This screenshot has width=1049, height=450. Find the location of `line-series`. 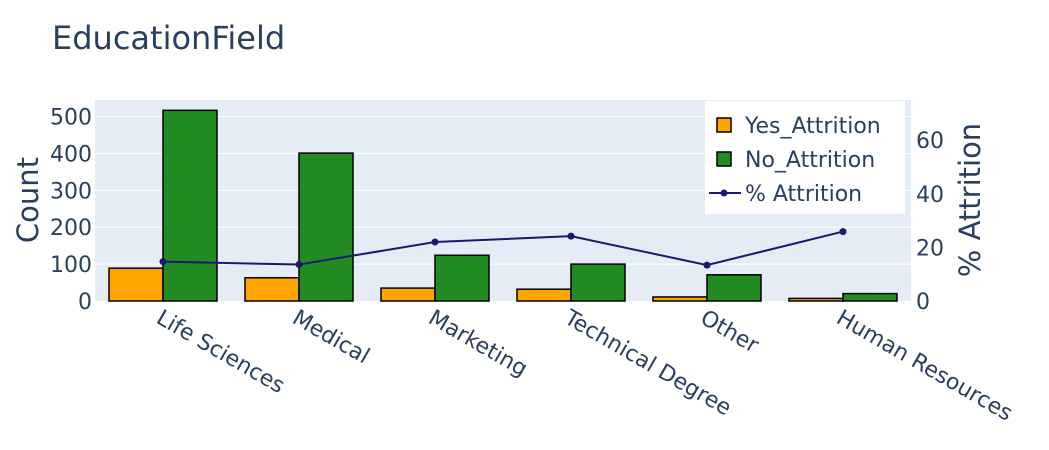

line-series is located at coordinates (503, 248).